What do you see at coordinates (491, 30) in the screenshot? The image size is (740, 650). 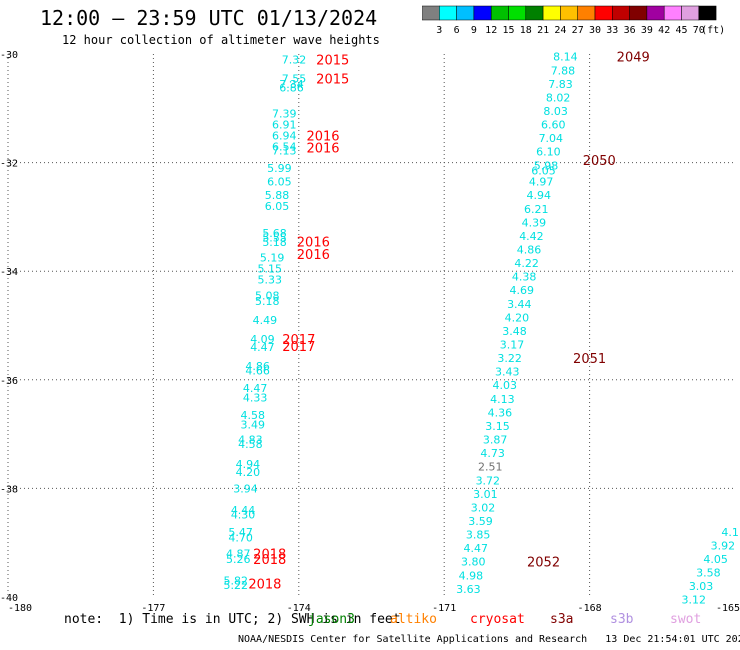 I see `colorbar-label: 12` at bounding box center [491, 30].